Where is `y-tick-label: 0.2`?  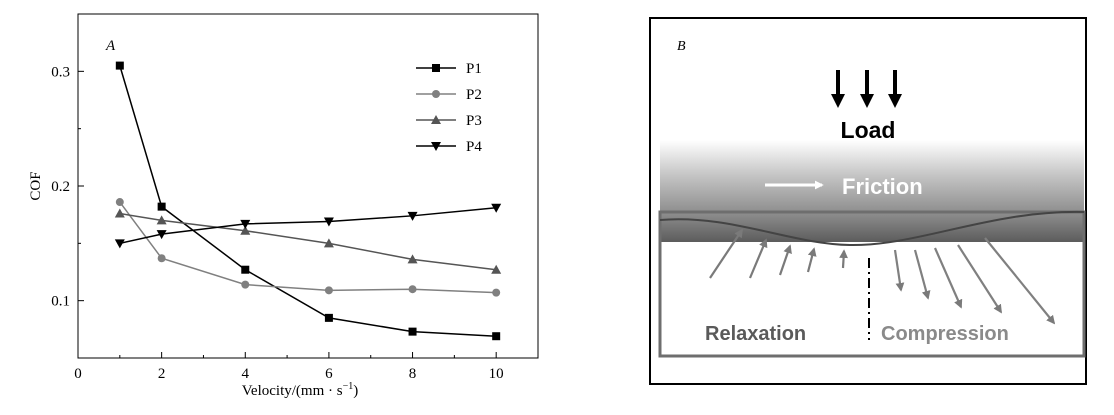
y-tick-label: 0.2 is located at coordinates (60, 187).